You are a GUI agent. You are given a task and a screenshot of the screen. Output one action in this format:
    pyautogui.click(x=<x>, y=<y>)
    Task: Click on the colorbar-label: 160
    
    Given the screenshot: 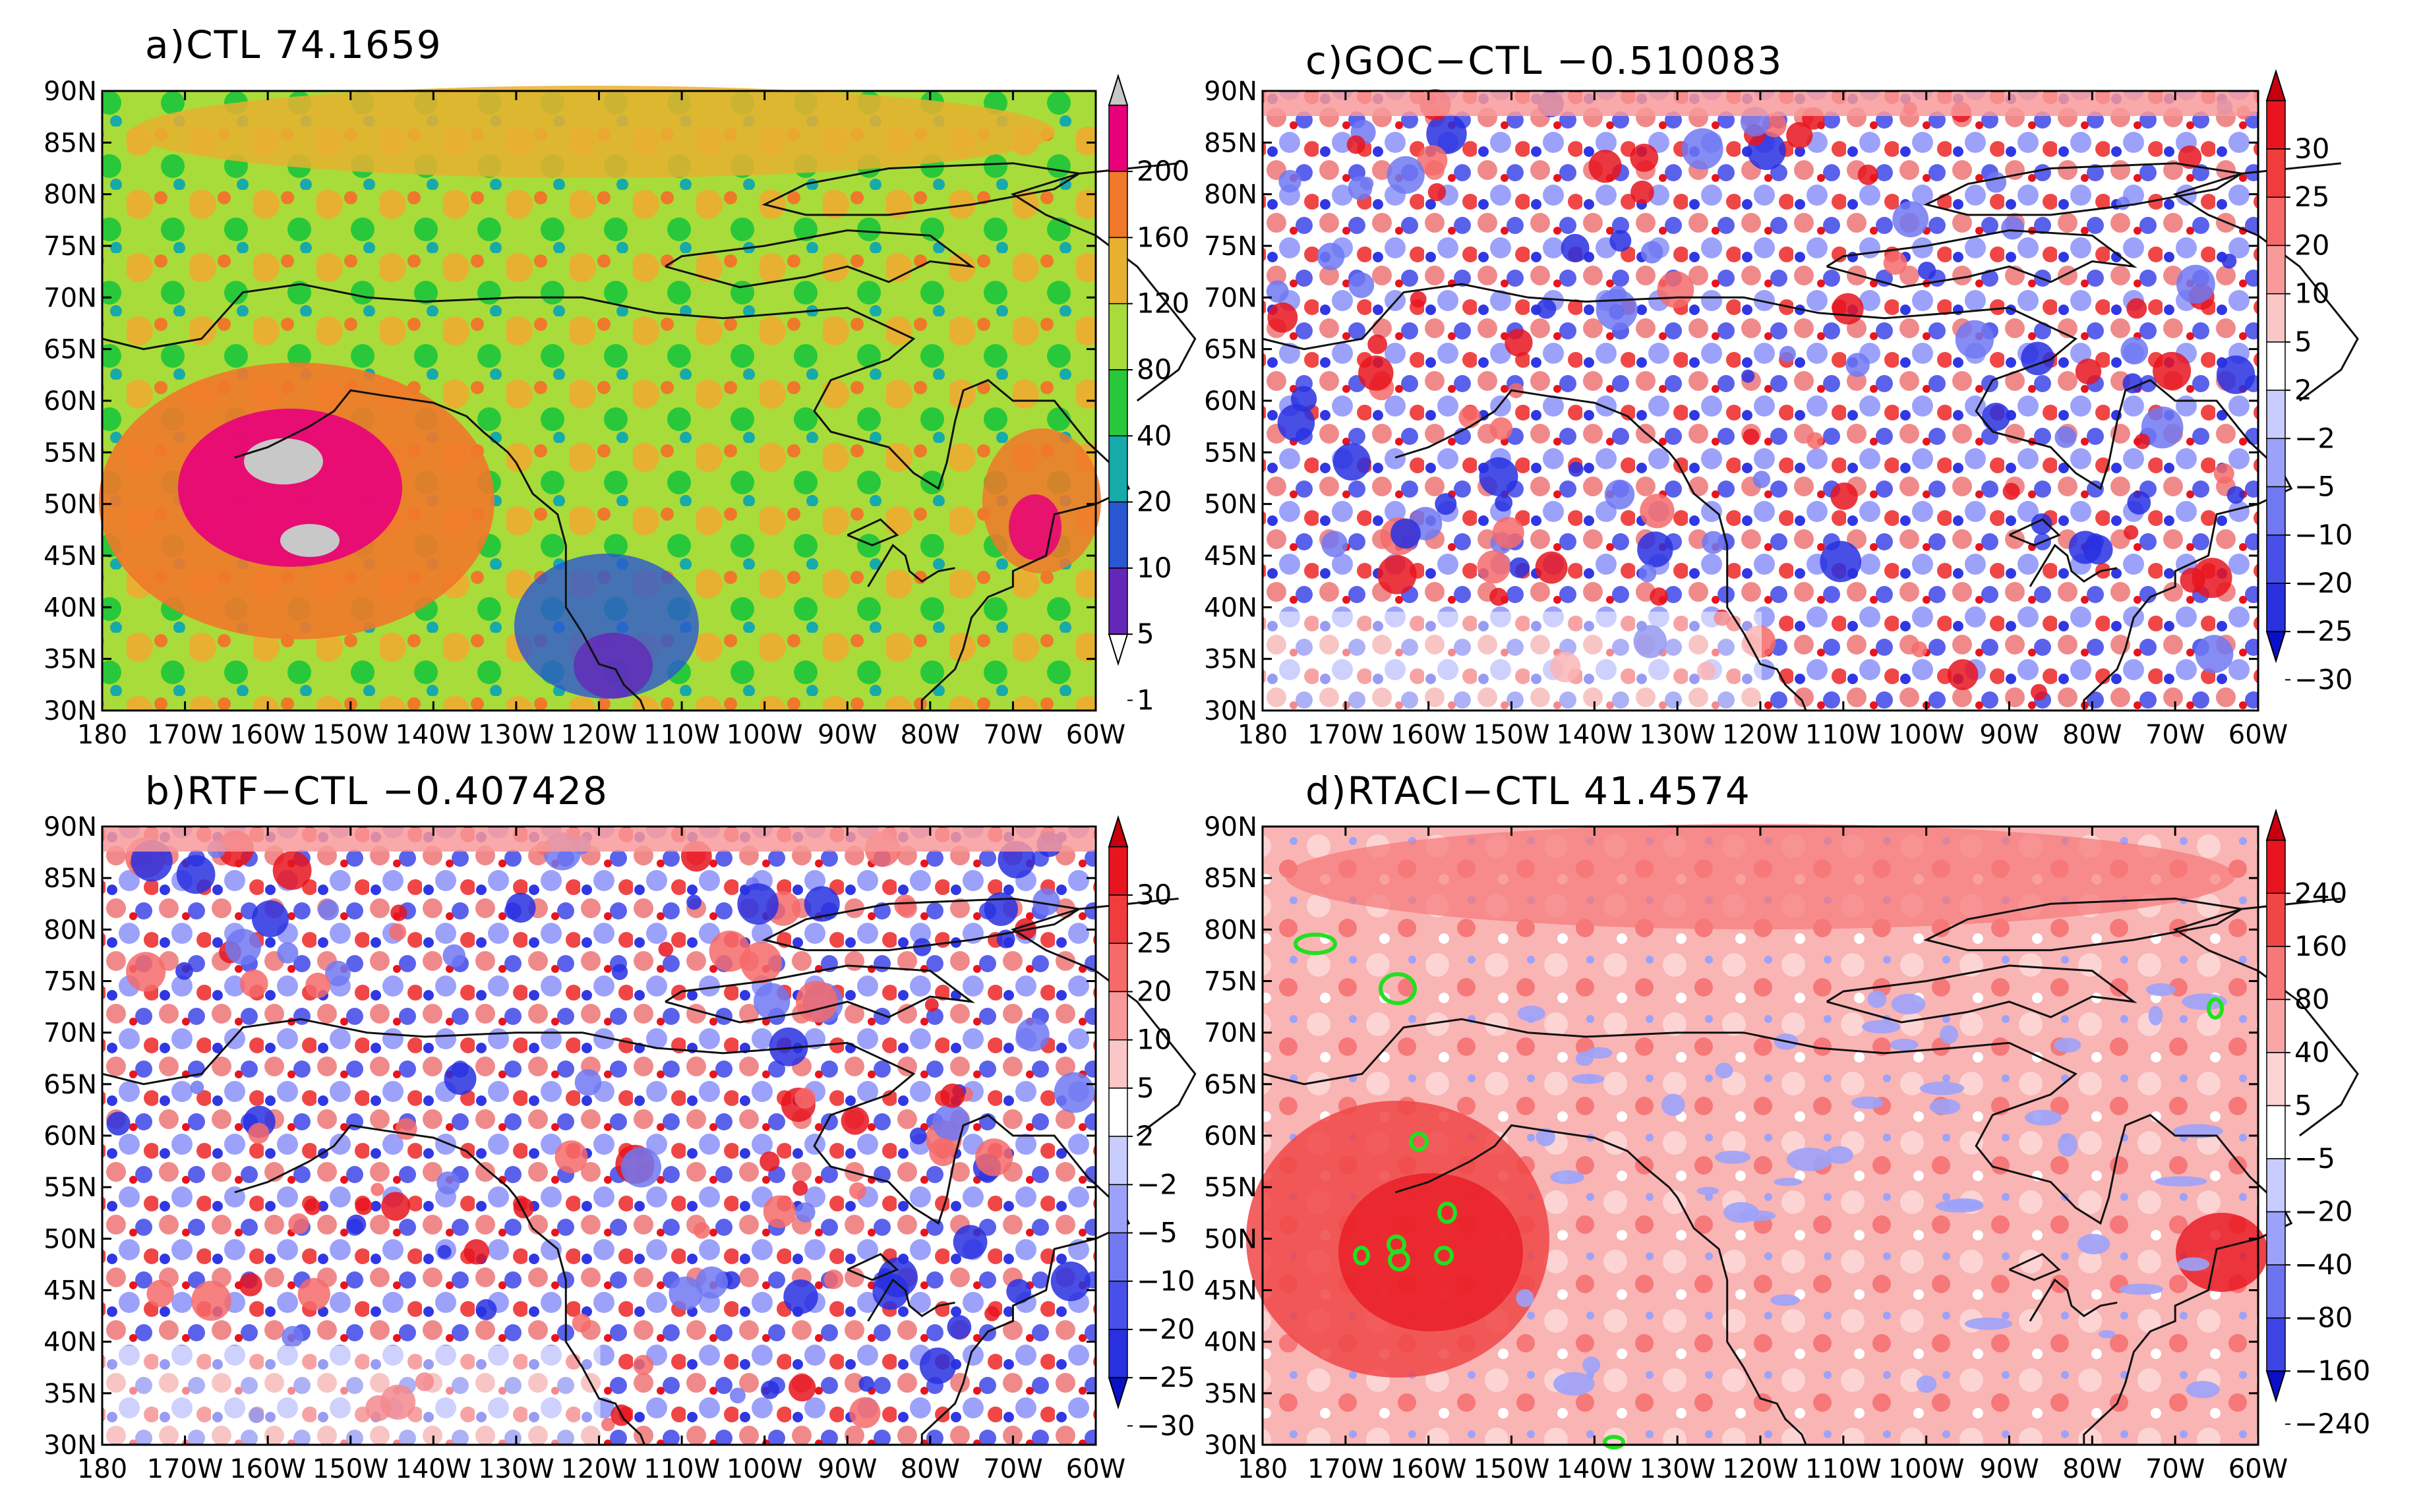 What is the action you would take?
    pyautogui.click(x=1163, y=237)
    